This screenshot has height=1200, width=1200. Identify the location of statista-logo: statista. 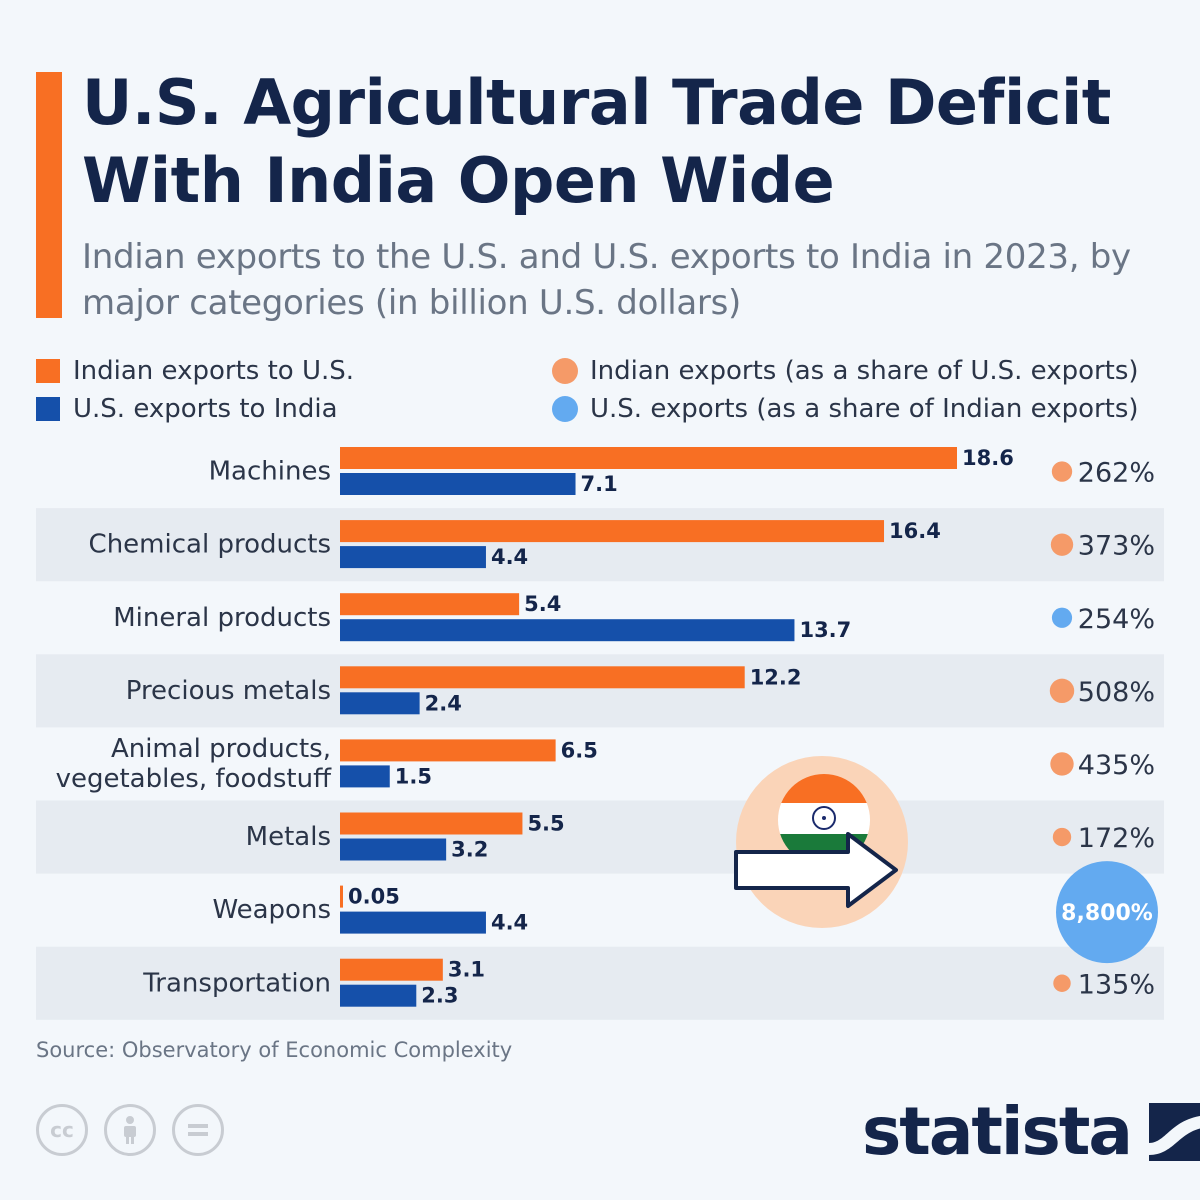
(1031, 1132).